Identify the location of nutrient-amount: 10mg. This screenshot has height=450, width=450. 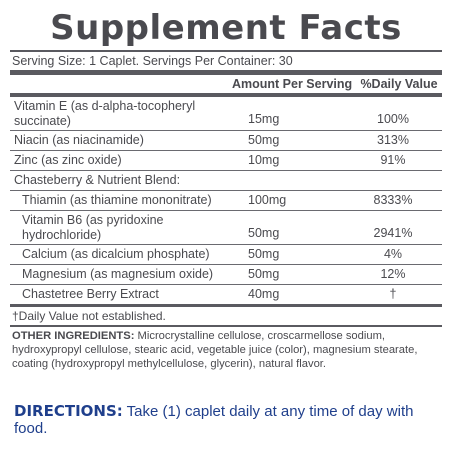
(264, 160).